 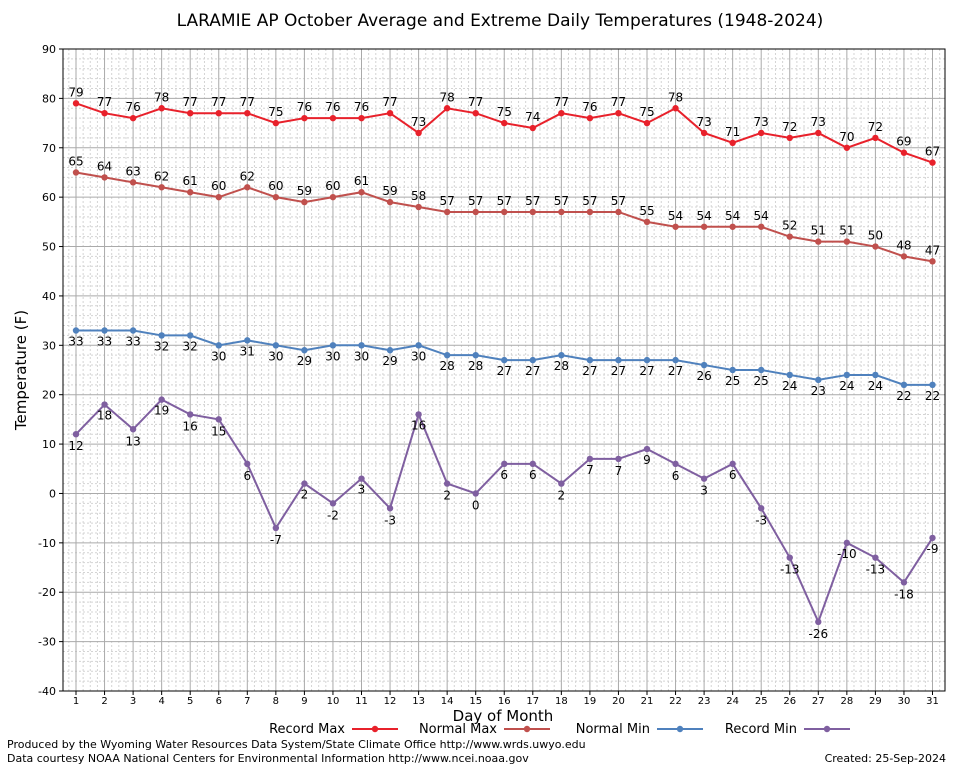 I want to click on data-label: 77, so click(x=190, y=102).